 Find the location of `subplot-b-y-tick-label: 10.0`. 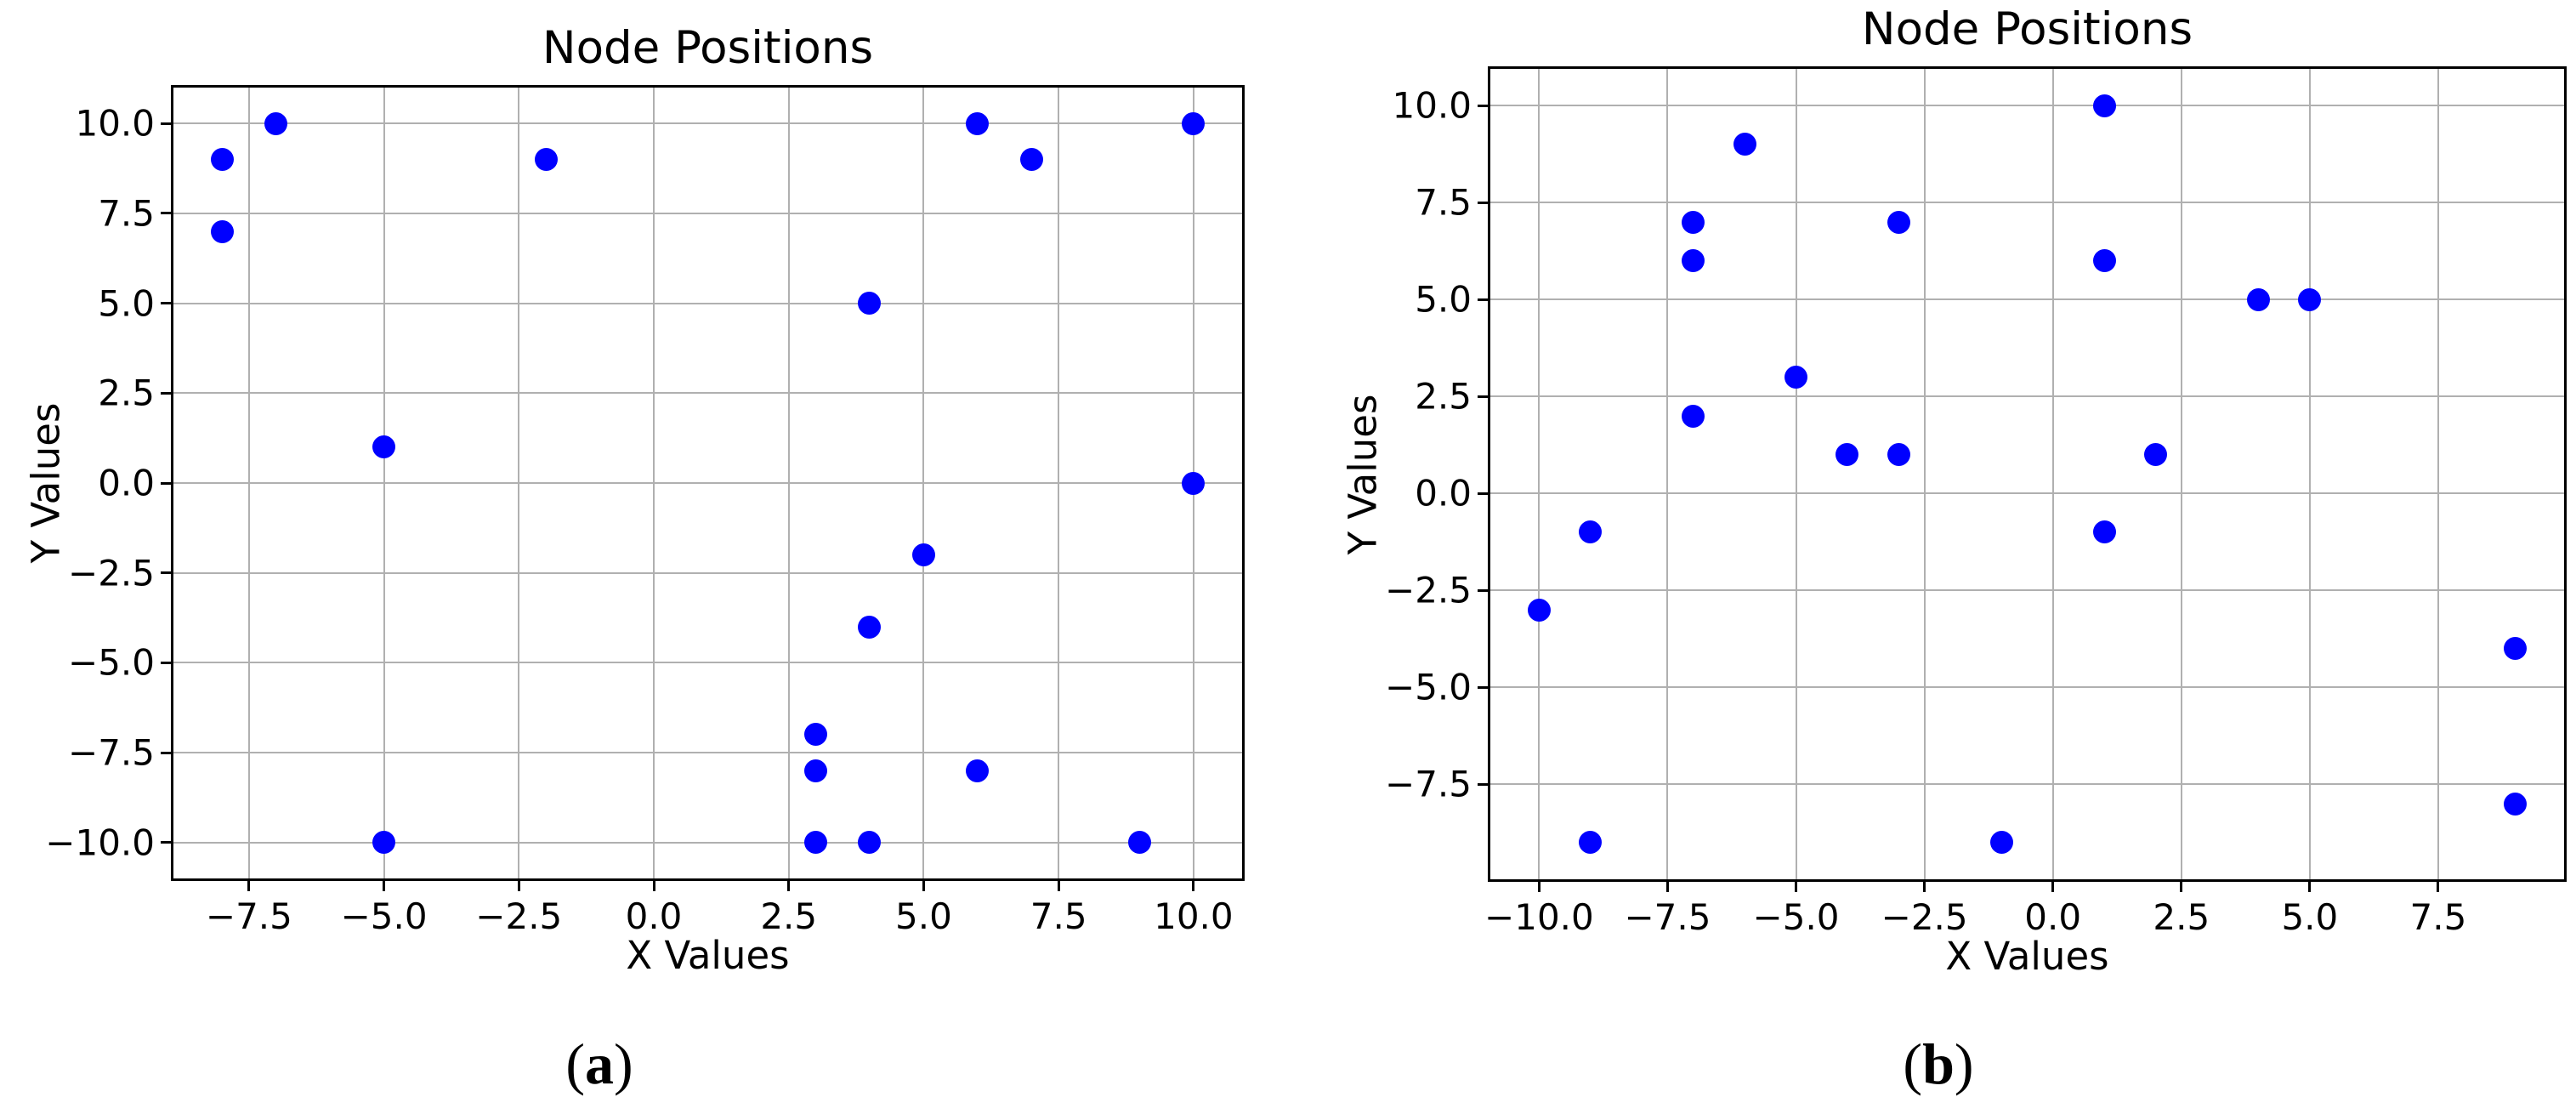

subplot-b-y-tick-label: 10.0 is located at coordinates (1432, 105).